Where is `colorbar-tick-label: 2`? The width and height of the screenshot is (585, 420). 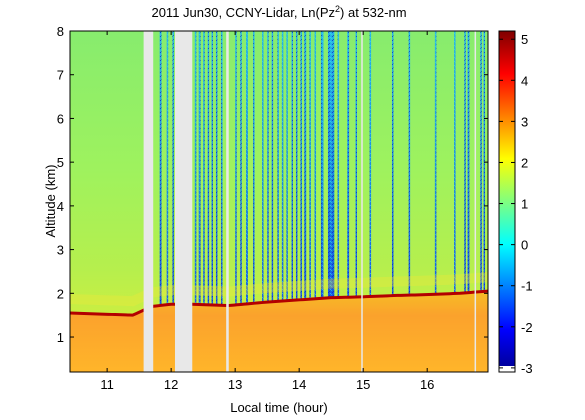 colorbar-tick-label: 2 is located at coordinates (524, 162).